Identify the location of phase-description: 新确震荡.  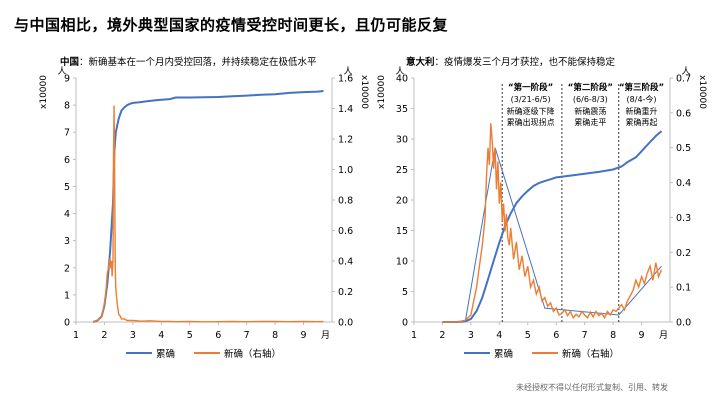
(590, 111).